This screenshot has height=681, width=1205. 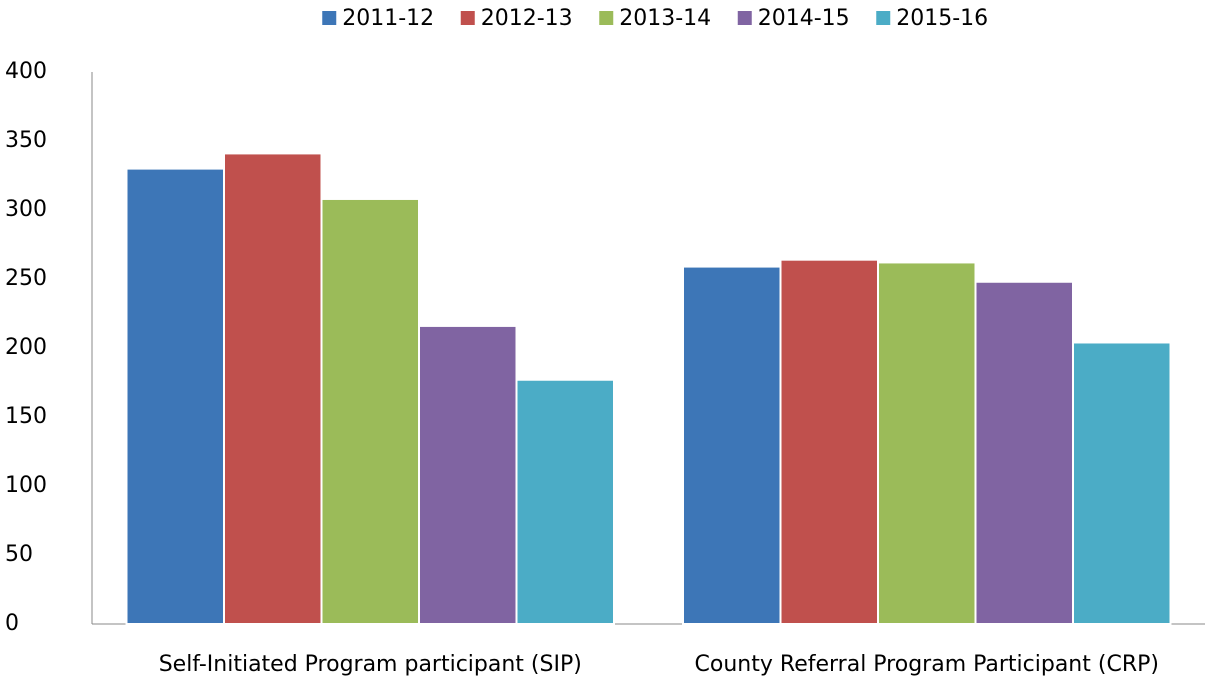 What do you see at coordinates (26, 485) in the screenshot?
I see `y-tick-label: 100` at bounding box center [26, 485].